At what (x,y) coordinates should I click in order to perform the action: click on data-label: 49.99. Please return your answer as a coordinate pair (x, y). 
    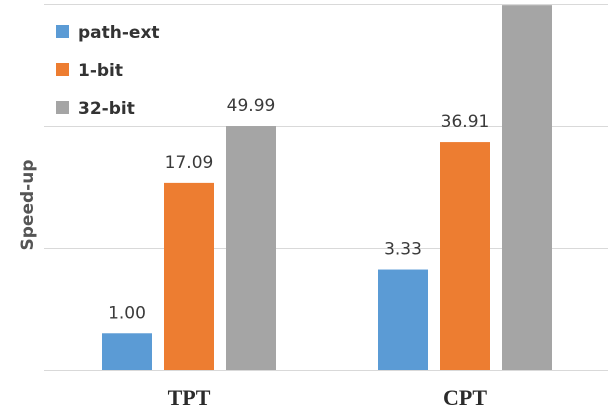
    Looking at the image, I should click on (251, 106).